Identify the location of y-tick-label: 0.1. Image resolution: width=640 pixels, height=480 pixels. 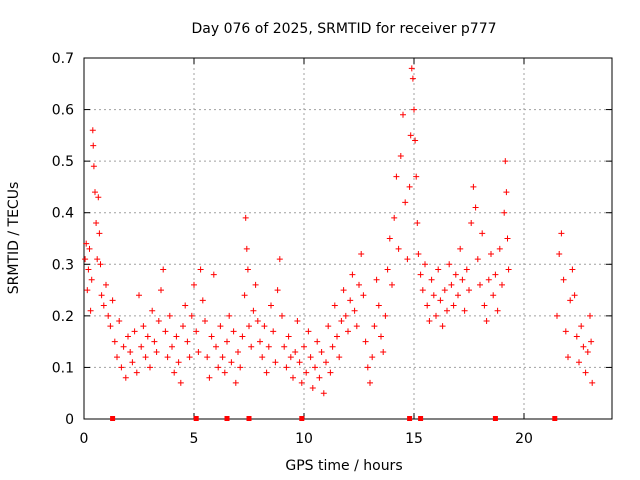
(63, 368).